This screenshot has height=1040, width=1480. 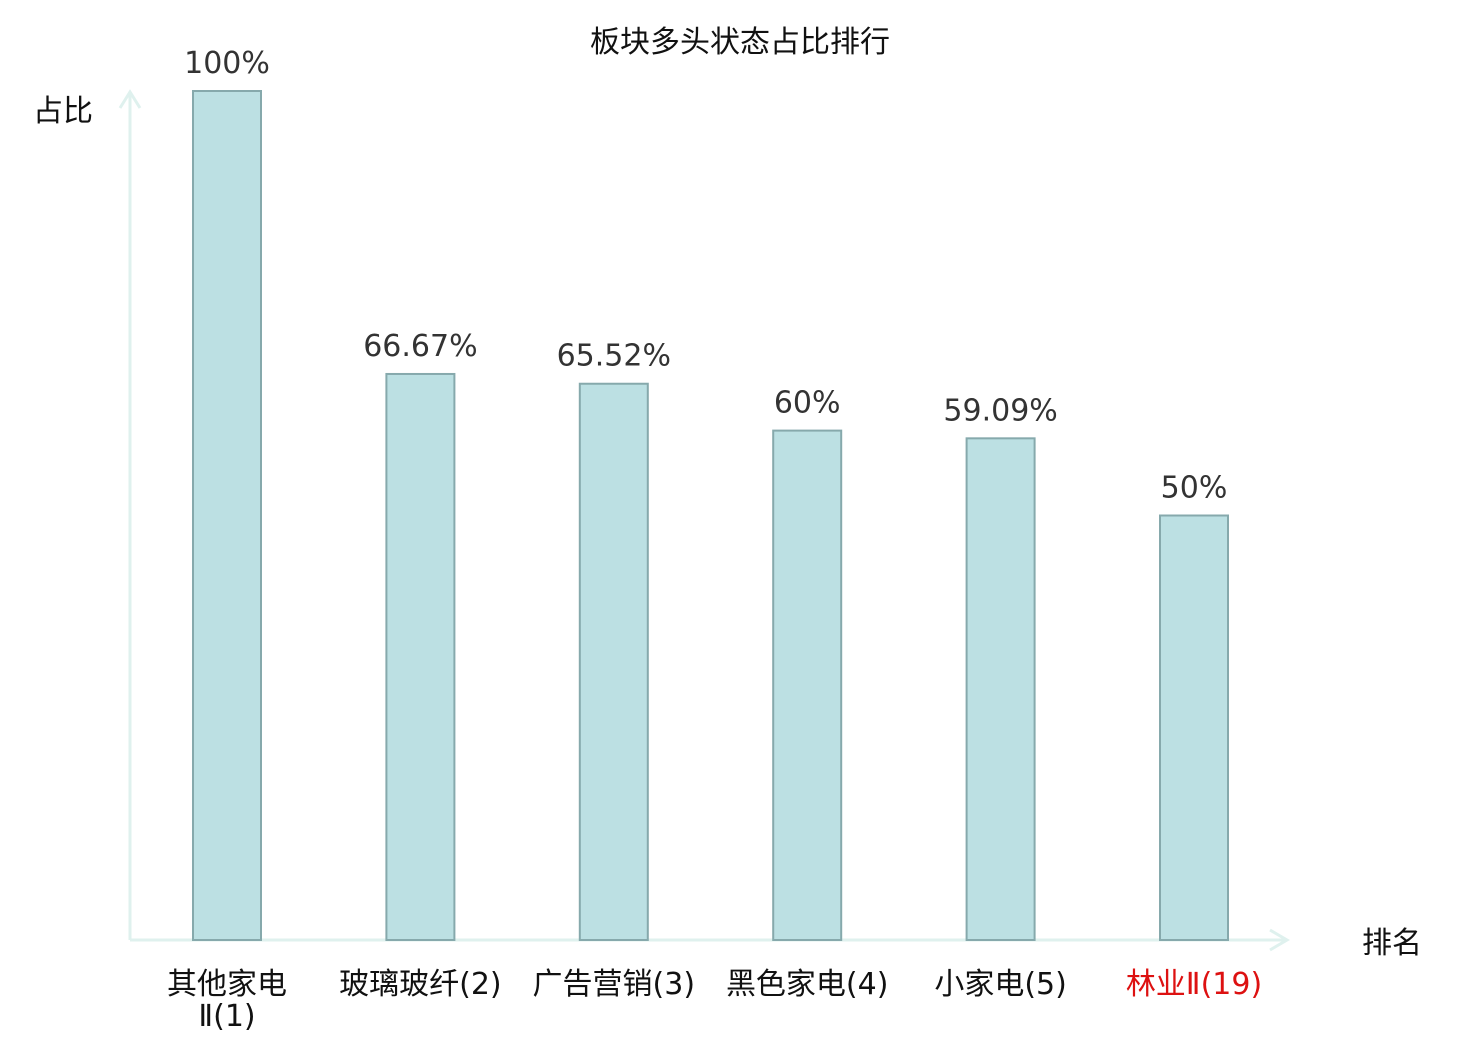 What do you see at coordinates (740, 42) in the screenshot?
I see `chart-title: 板块多头状态占比排行` at bounding box center [740, 42].